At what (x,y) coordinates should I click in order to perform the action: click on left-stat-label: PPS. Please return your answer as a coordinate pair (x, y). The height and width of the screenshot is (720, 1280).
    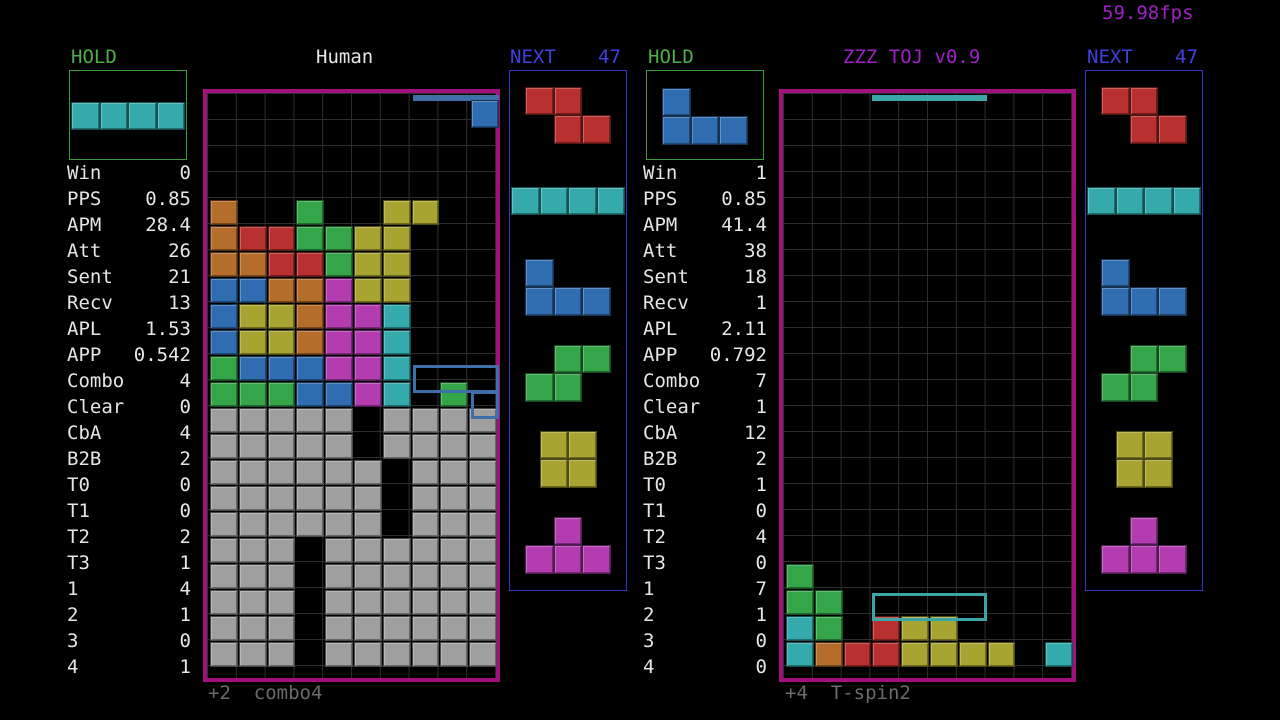
    Looking at the image, I should click on (84, 199).